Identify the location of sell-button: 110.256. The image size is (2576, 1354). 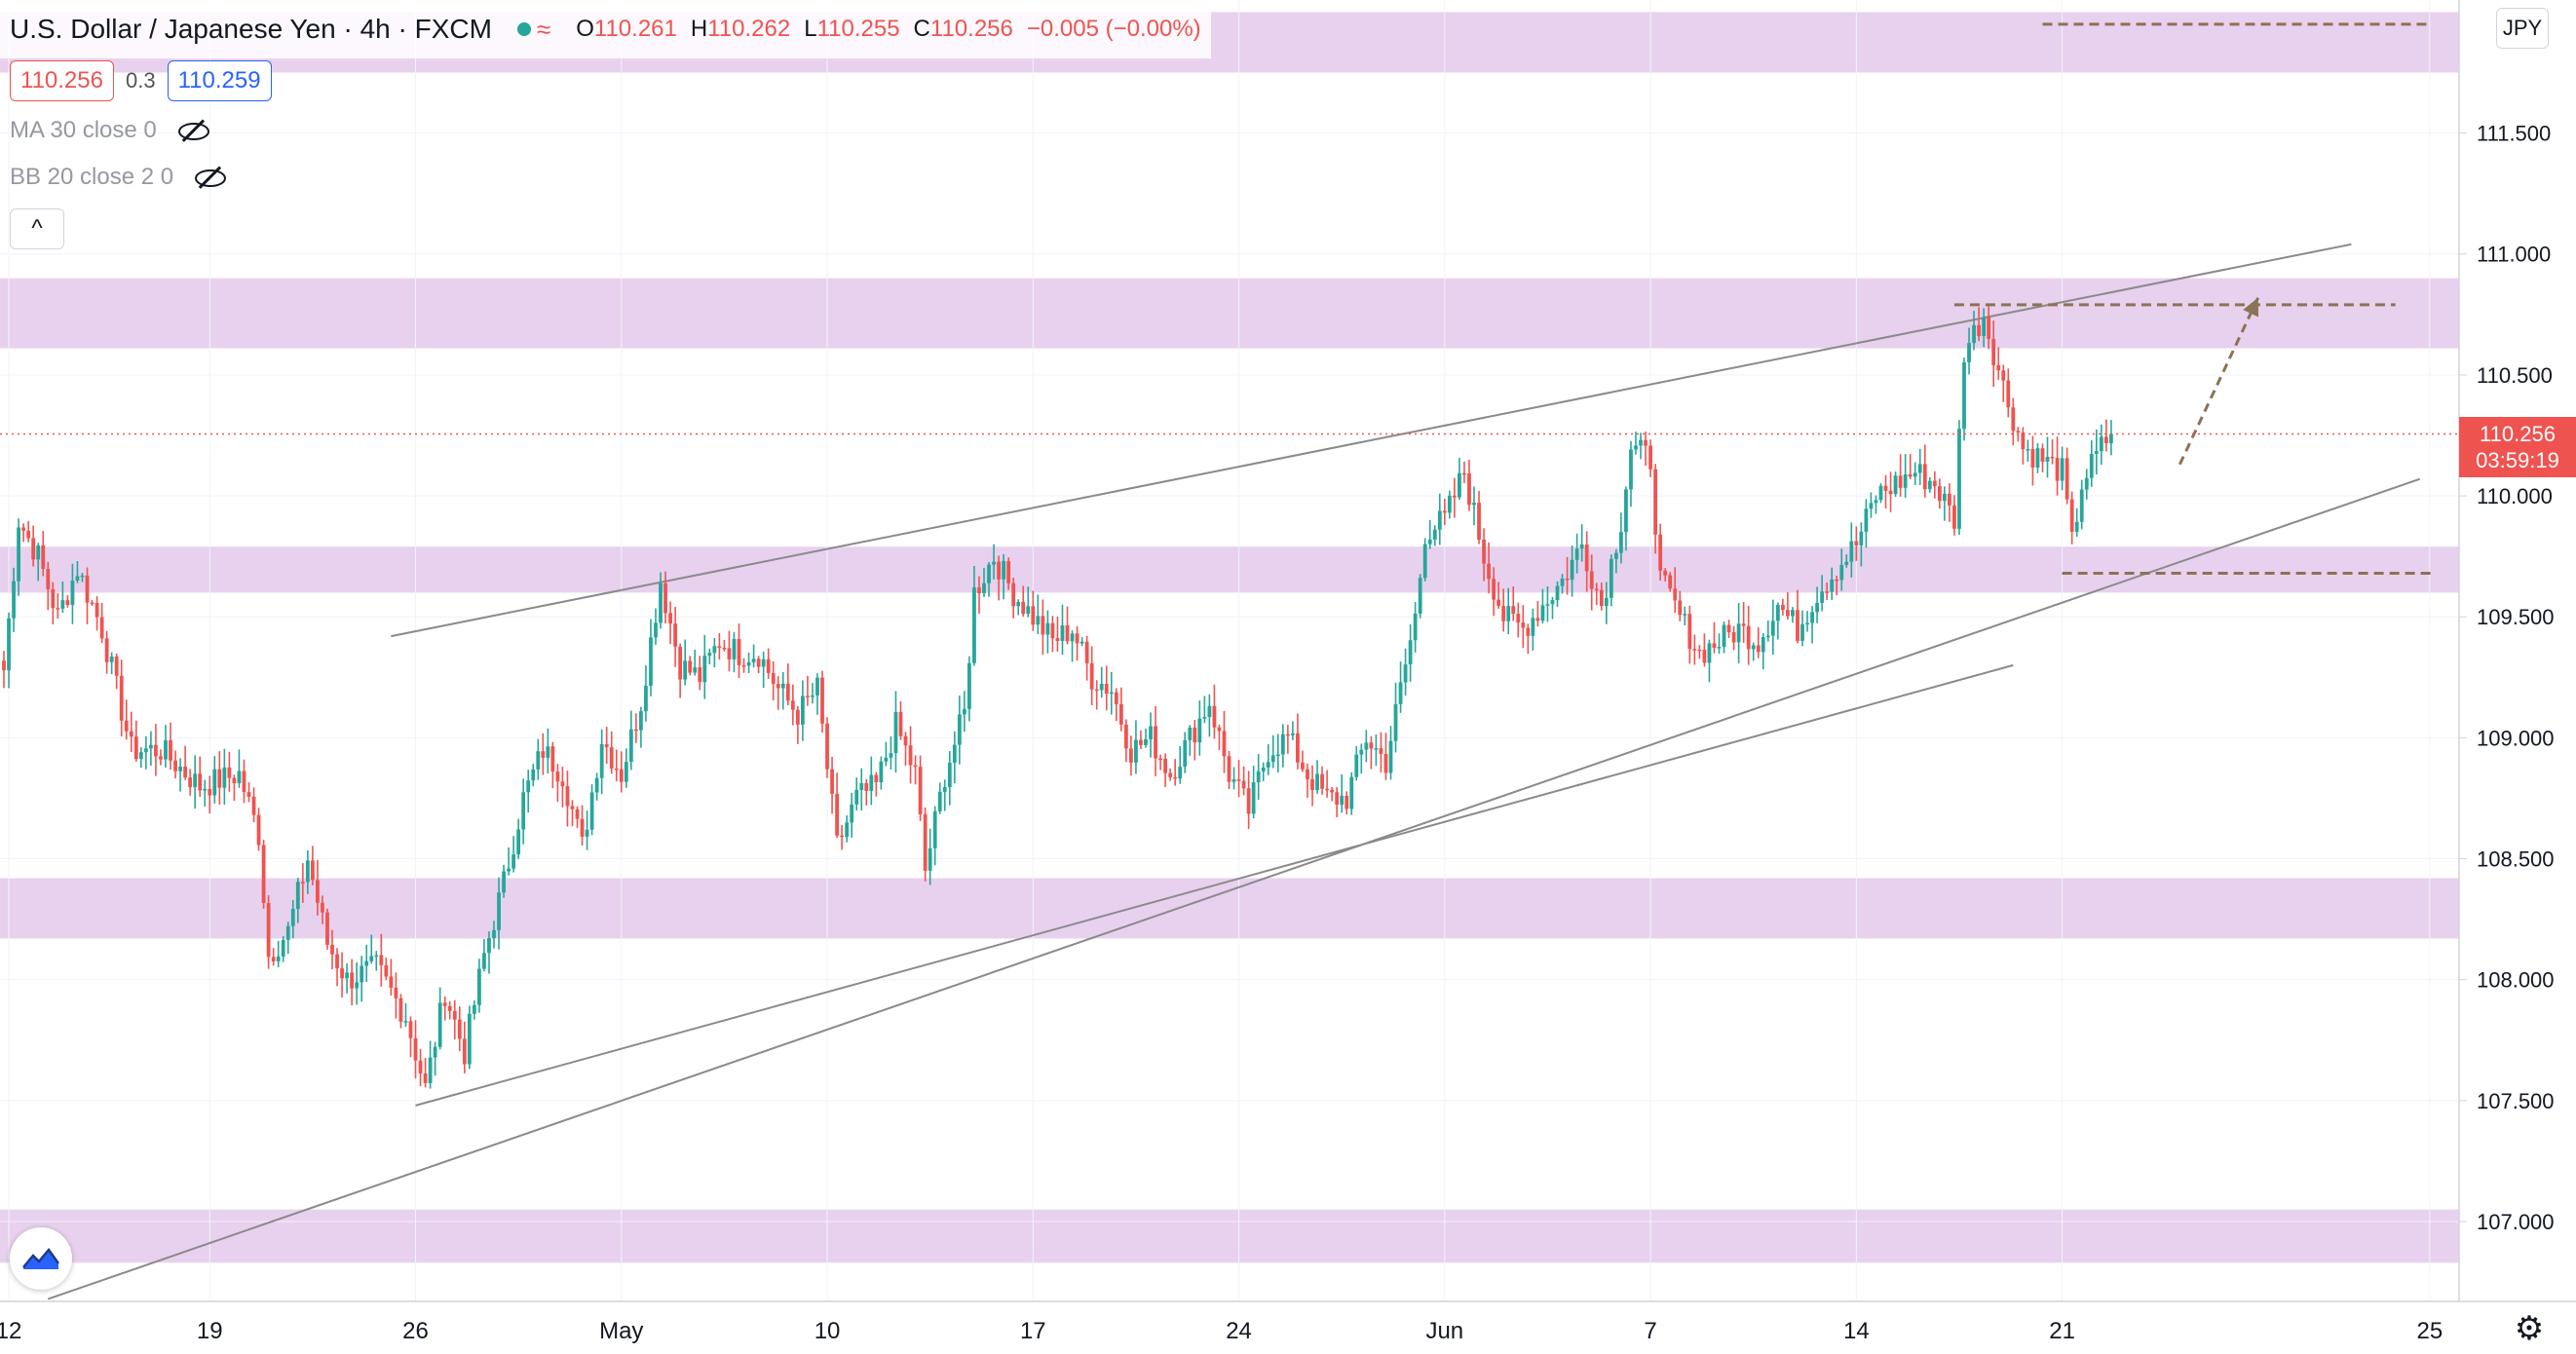
(62, 81).